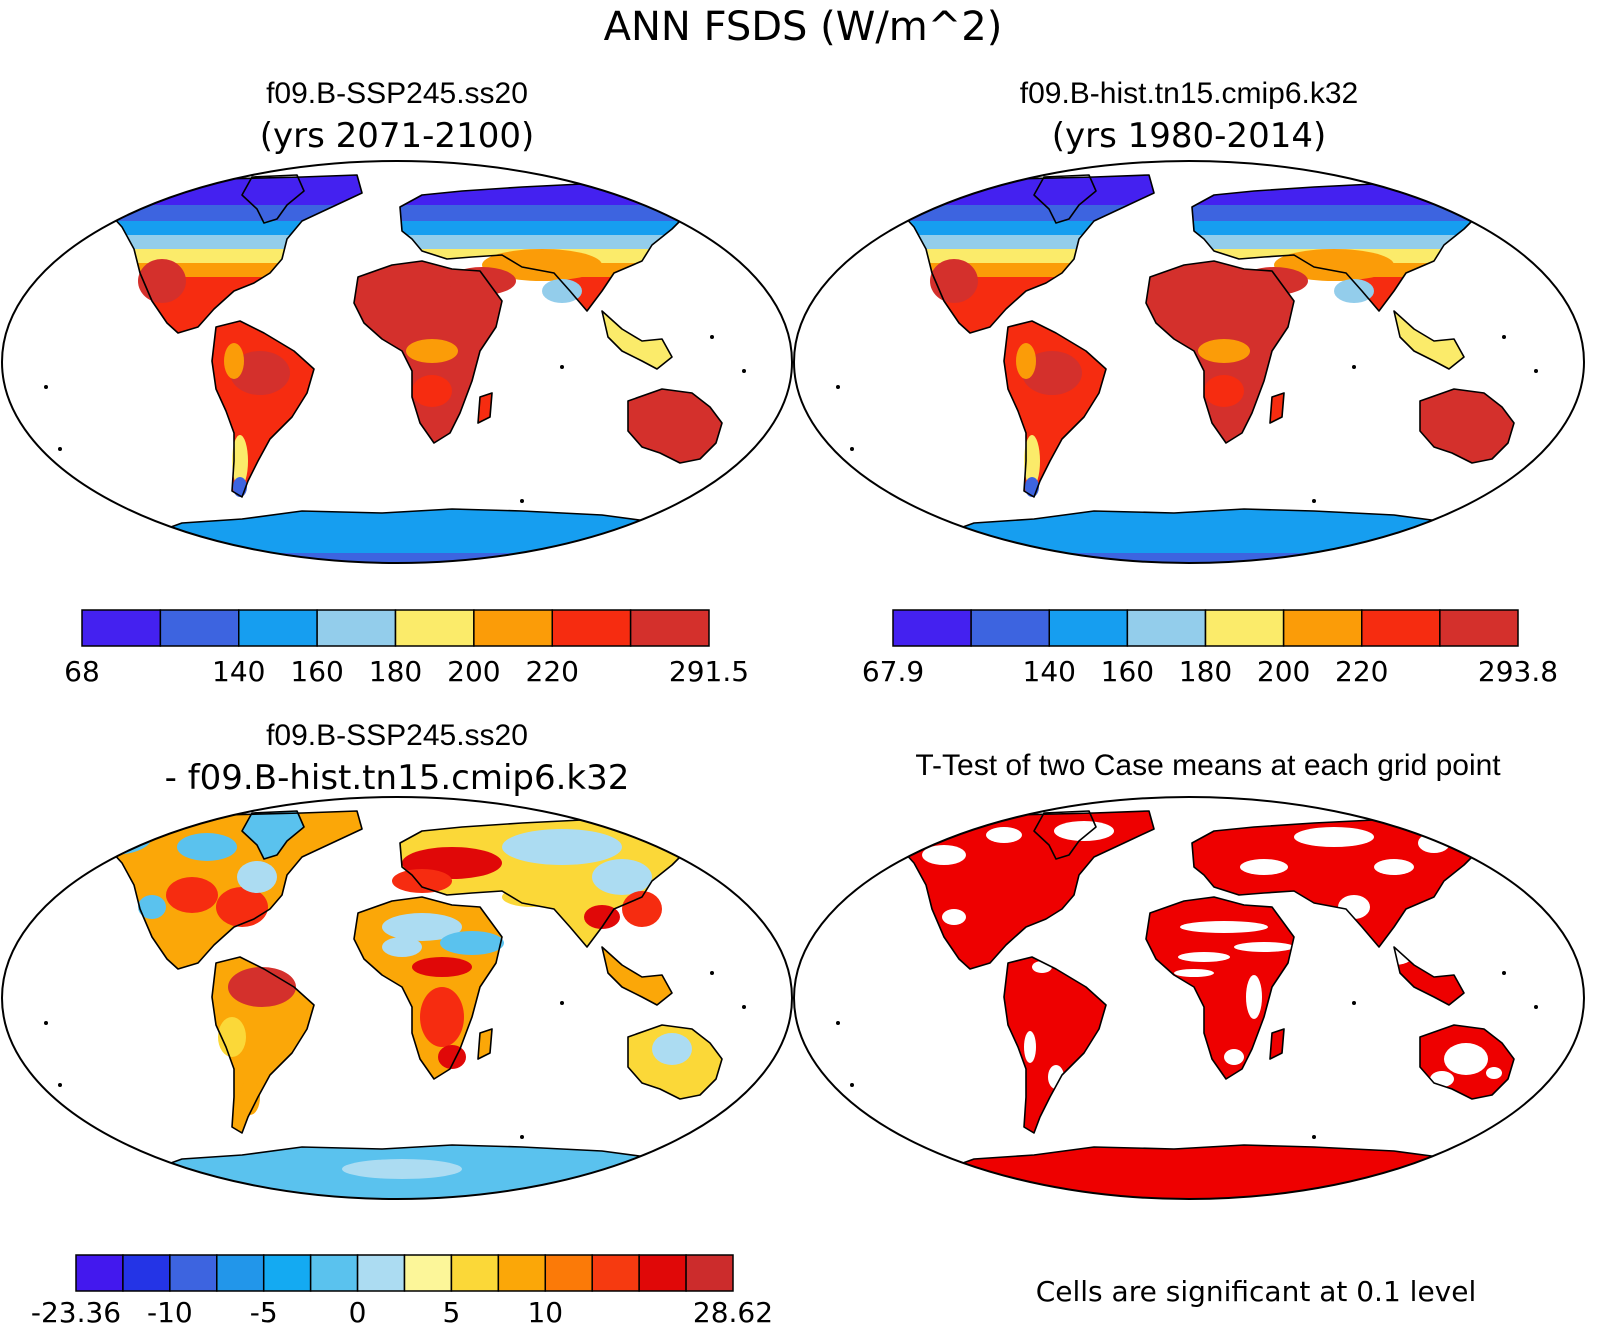 This screenshot has height=1323, width=1606. What do you see at coordinates (1189, 93) in the screenshot?
I see `panel-title: f09.B-hist.tn15.cmip6.k32` at bounding box center [1189, 93].